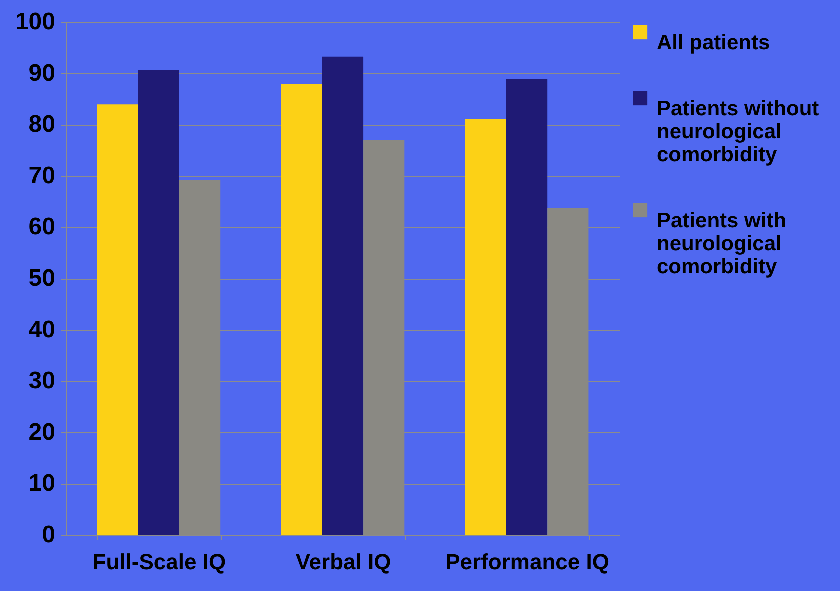  Describe the element at coordinates (42, 381) in the screenshot. I see `y-tick-label: 30` at that location.